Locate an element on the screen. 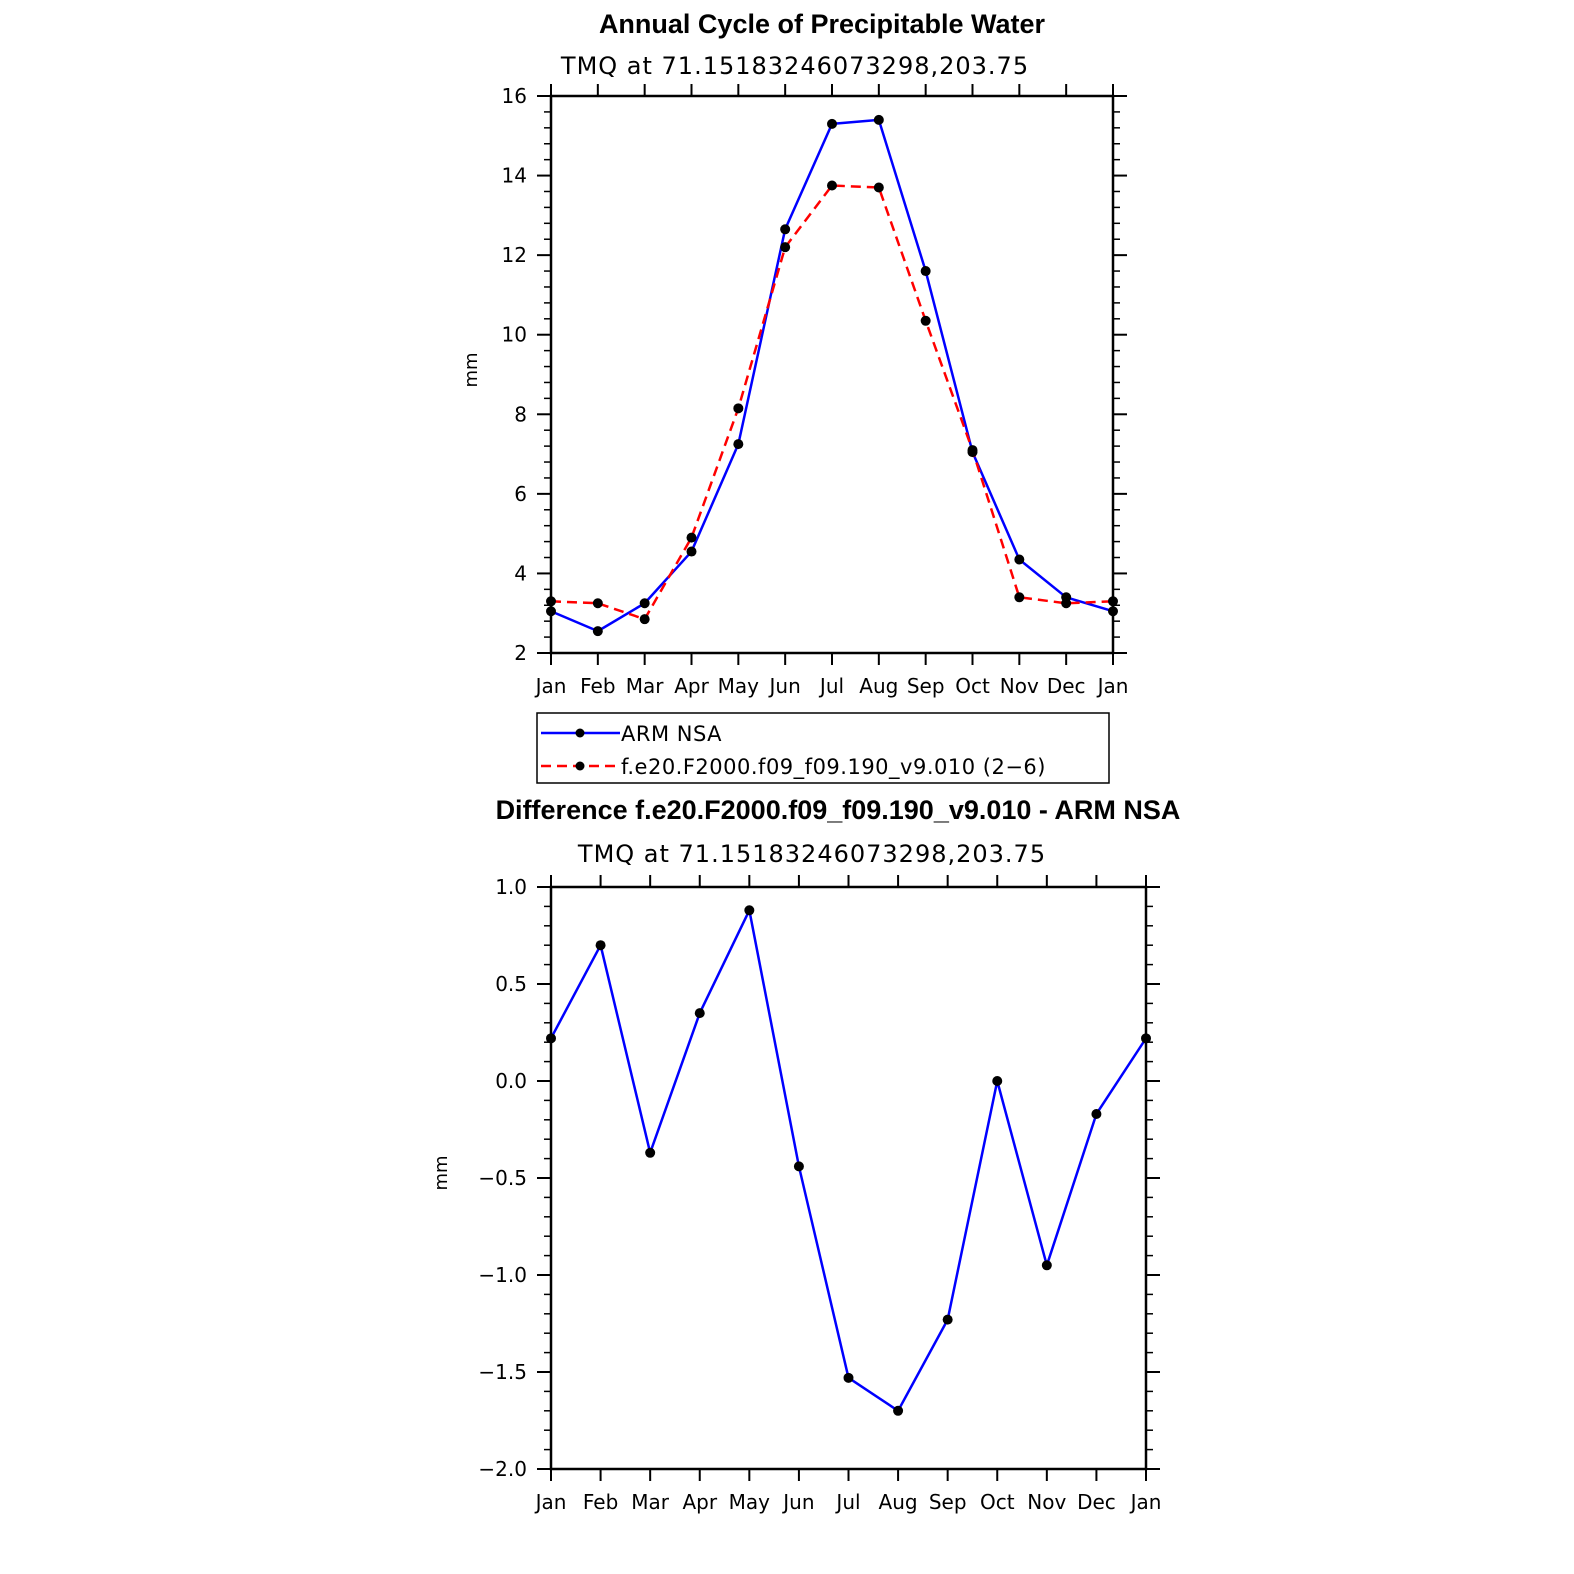 Image resolution: width=1574 pixels, height=1574 pixels. chart1-ytick-label: 12 is located at coordinates (514, 255).